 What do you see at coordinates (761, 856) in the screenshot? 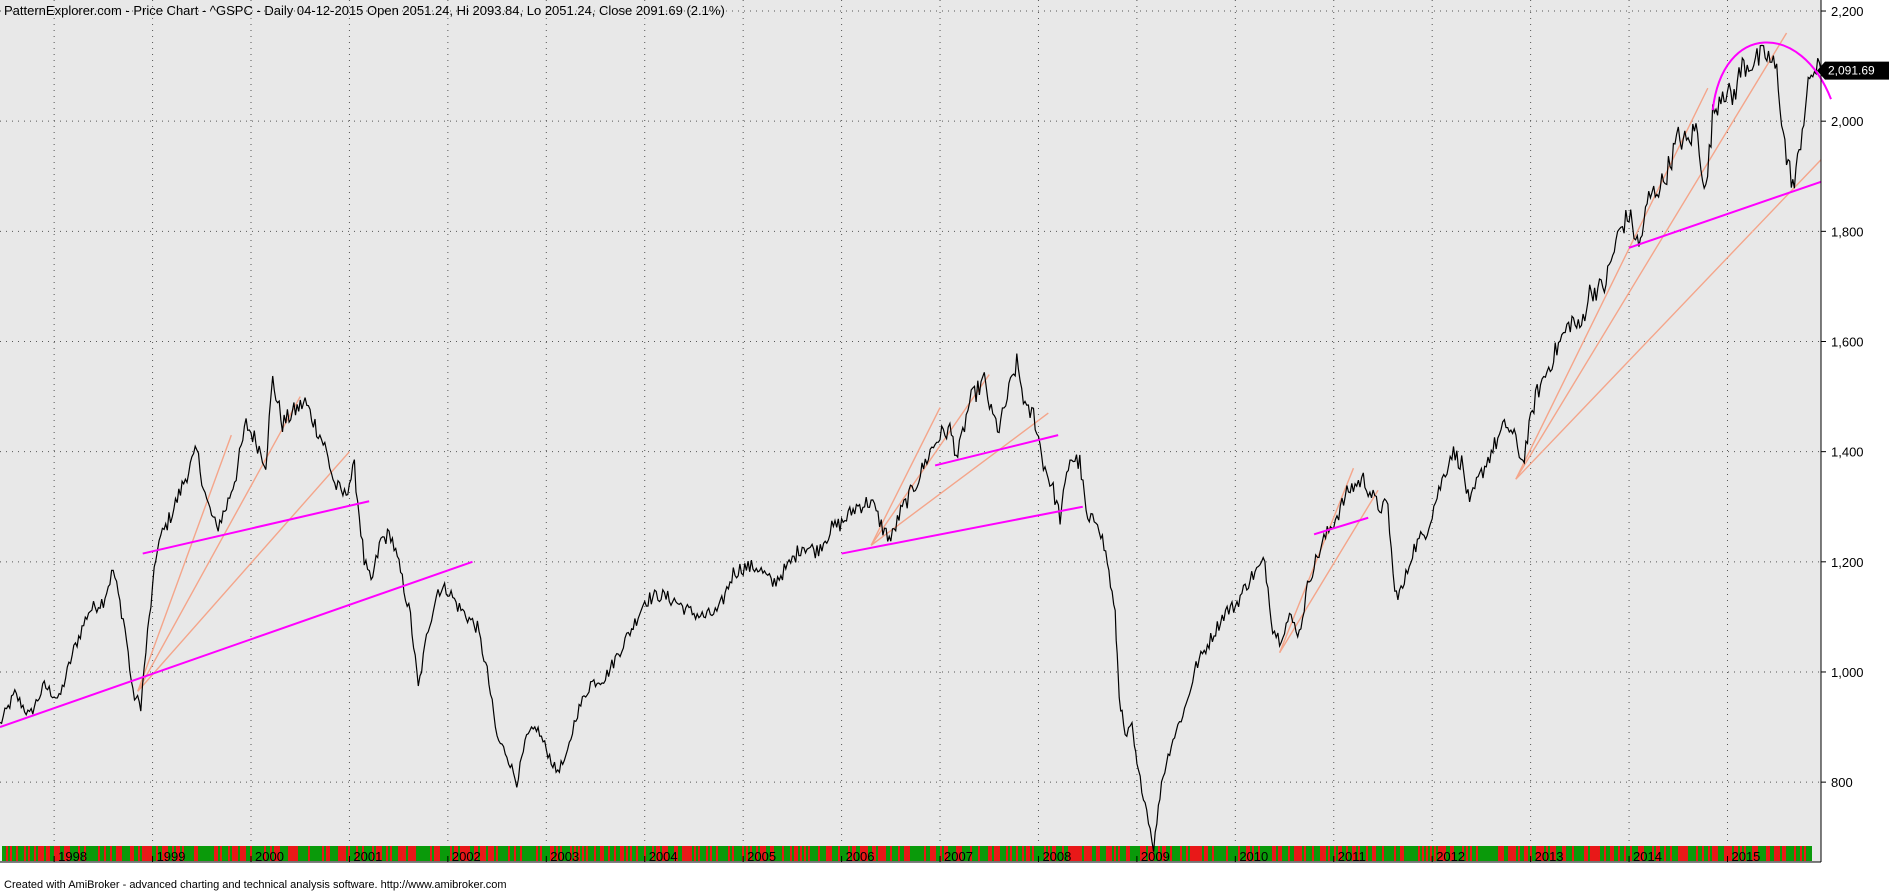
I see `x-tick-label: 2005` at bounding box center [761, 856].